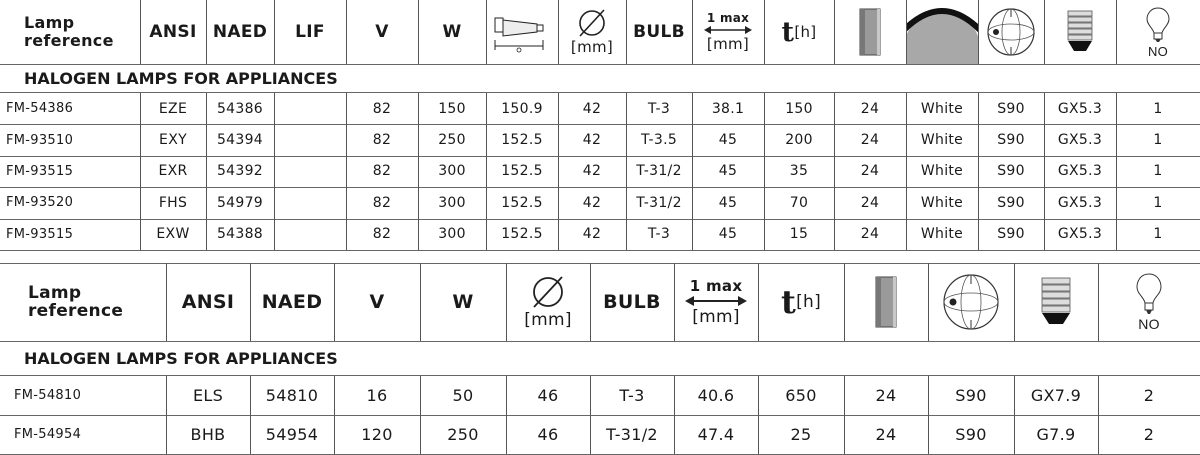 This screenshot has width=1200, height=455. Describe the element at coordinates (1056, 395) in the screenshot. I see `cell-base: GX7.9` at that location.